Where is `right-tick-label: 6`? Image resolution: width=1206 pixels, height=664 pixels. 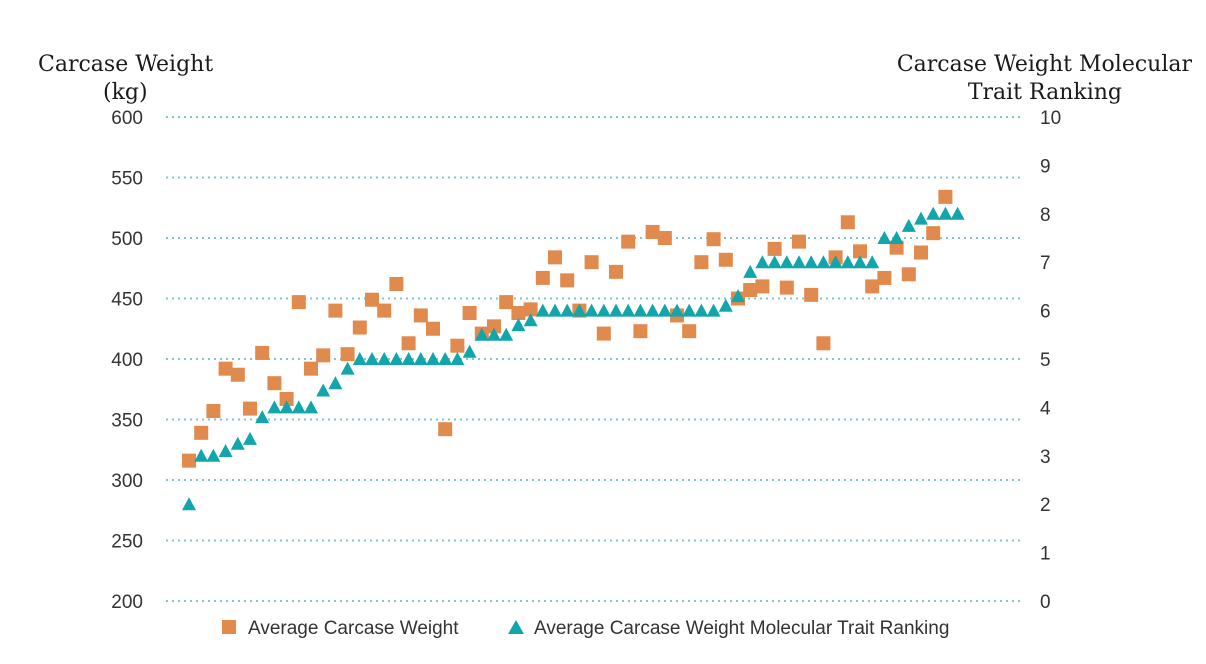 right-tick-label: 6 is located at coordinates (1045, 312).